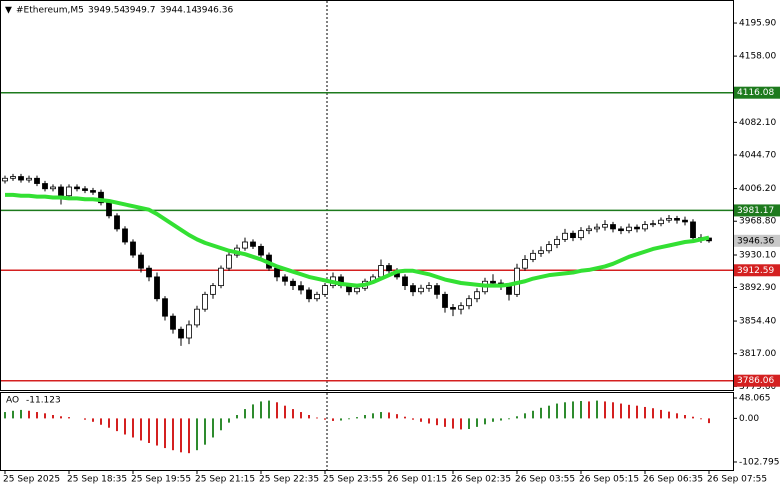  What do you see at coordinates (757, 123) in the screenshot?
I see `y-tick-label: 4082.10` at bounding box center [757, 123].